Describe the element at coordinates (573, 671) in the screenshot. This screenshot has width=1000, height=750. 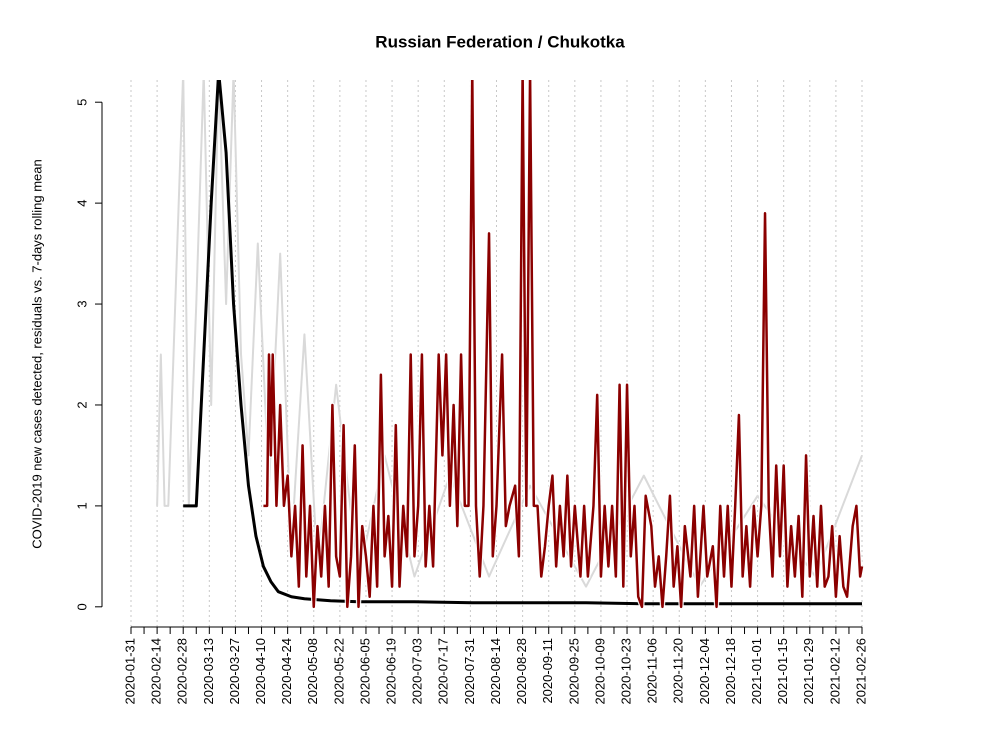
I see `x-tick-label: 2020-09-25` at that location.